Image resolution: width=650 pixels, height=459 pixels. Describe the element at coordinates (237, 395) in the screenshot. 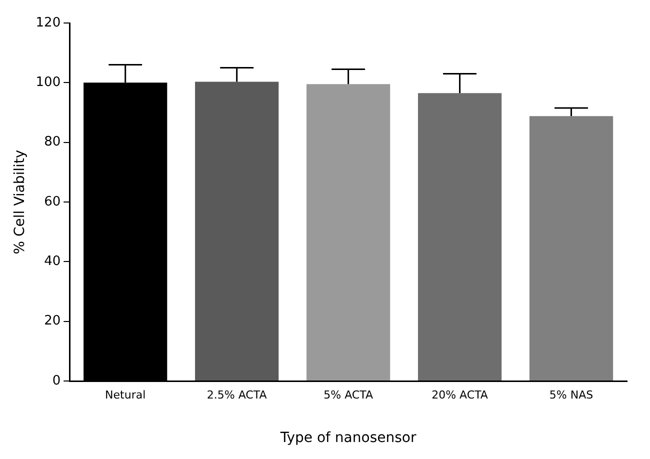

I see `x-tick-label: 2.5% ACTA` at that location.